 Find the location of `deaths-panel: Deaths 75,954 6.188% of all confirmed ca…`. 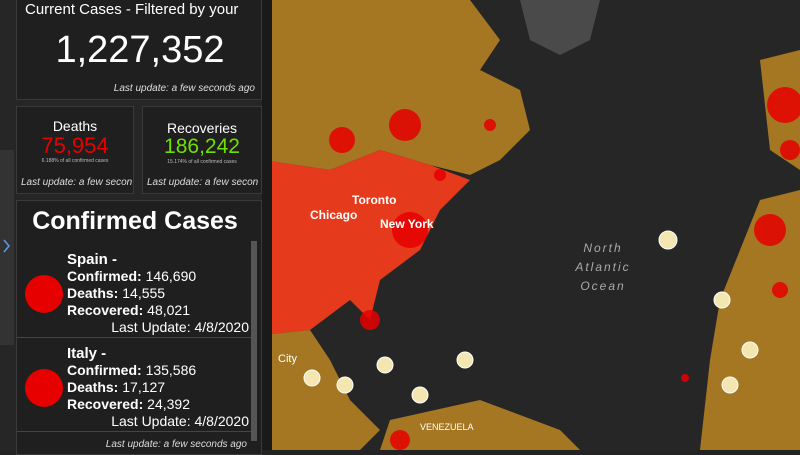

deaths-panel: Deaths 75,954 6.188% of all confirmed ca… is located at coordinates (75, 150).